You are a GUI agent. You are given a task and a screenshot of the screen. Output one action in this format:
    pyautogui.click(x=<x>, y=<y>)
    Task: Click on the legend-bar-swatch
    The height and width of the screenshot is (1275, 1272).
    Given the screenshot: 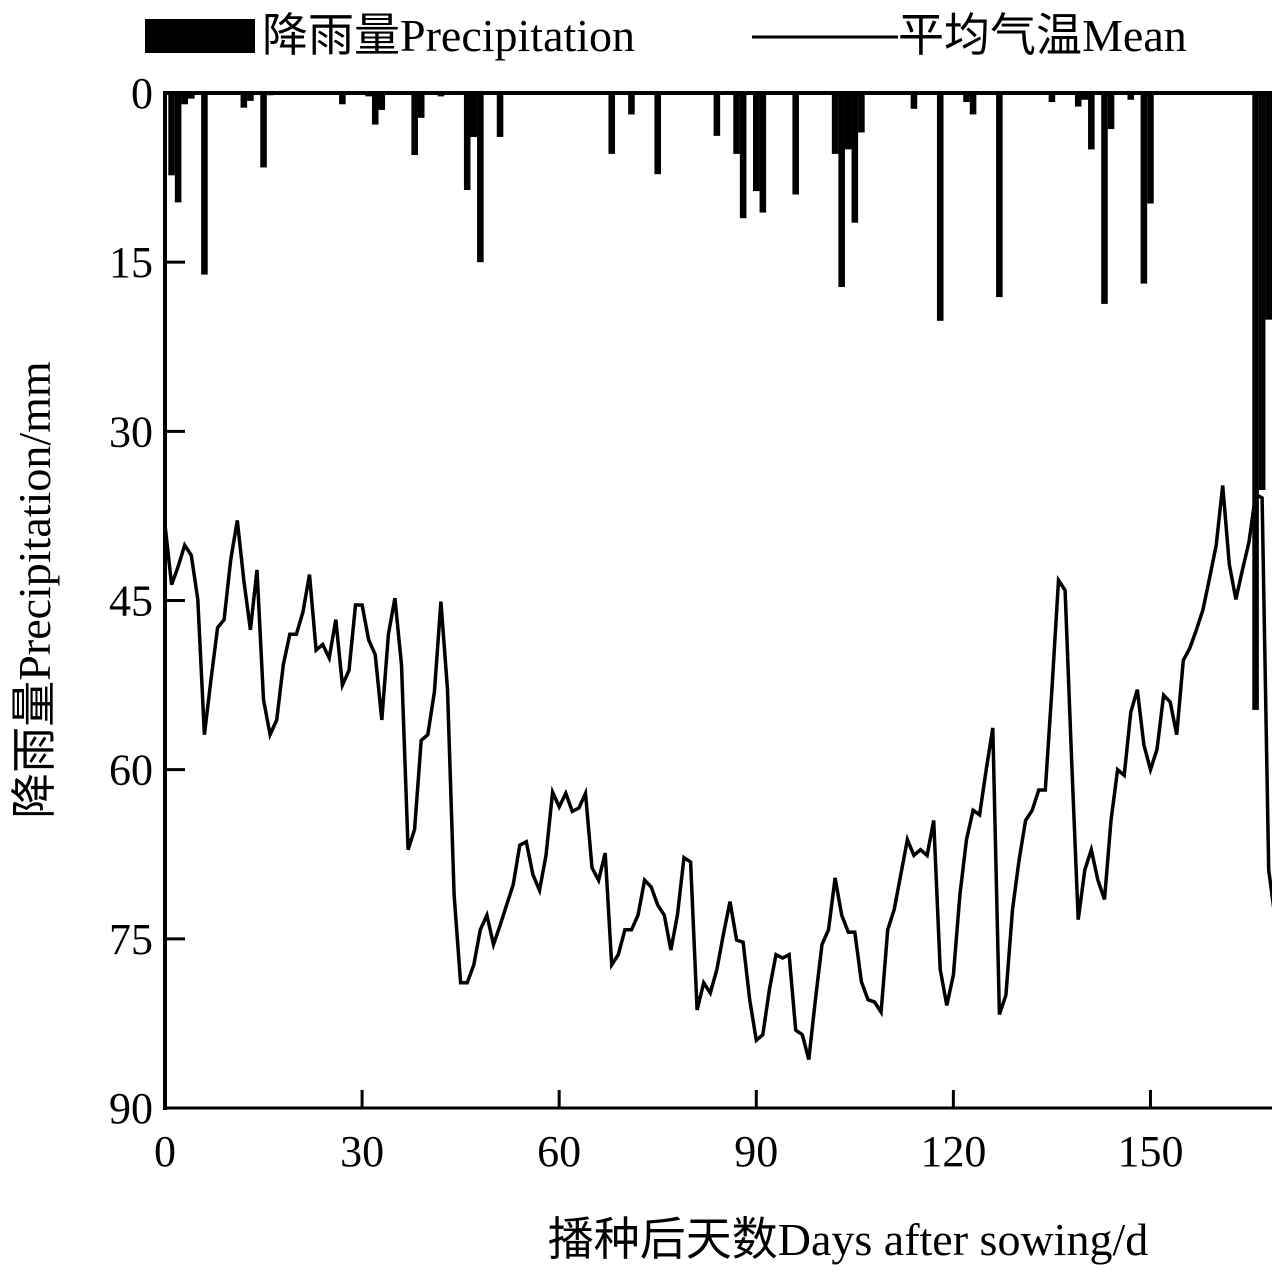 What is the action you would take?
    pyautogui.click(x=200, y=36)
    